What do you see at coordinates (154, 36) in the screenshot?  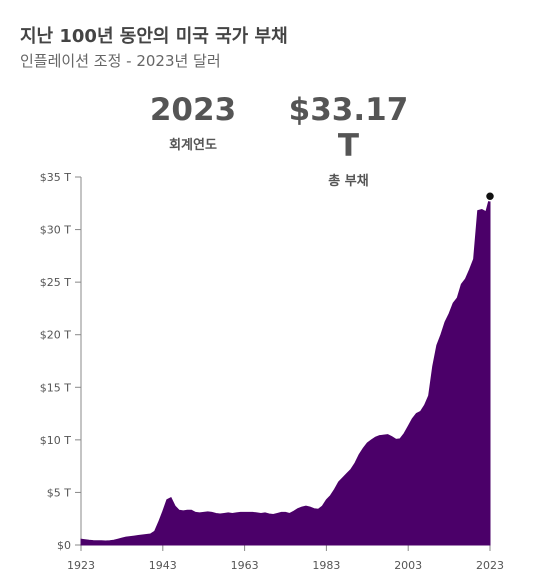 I see `chart-title: 지난 100년 동안의 미국 국가 부채` at bounding box center [154, 36].